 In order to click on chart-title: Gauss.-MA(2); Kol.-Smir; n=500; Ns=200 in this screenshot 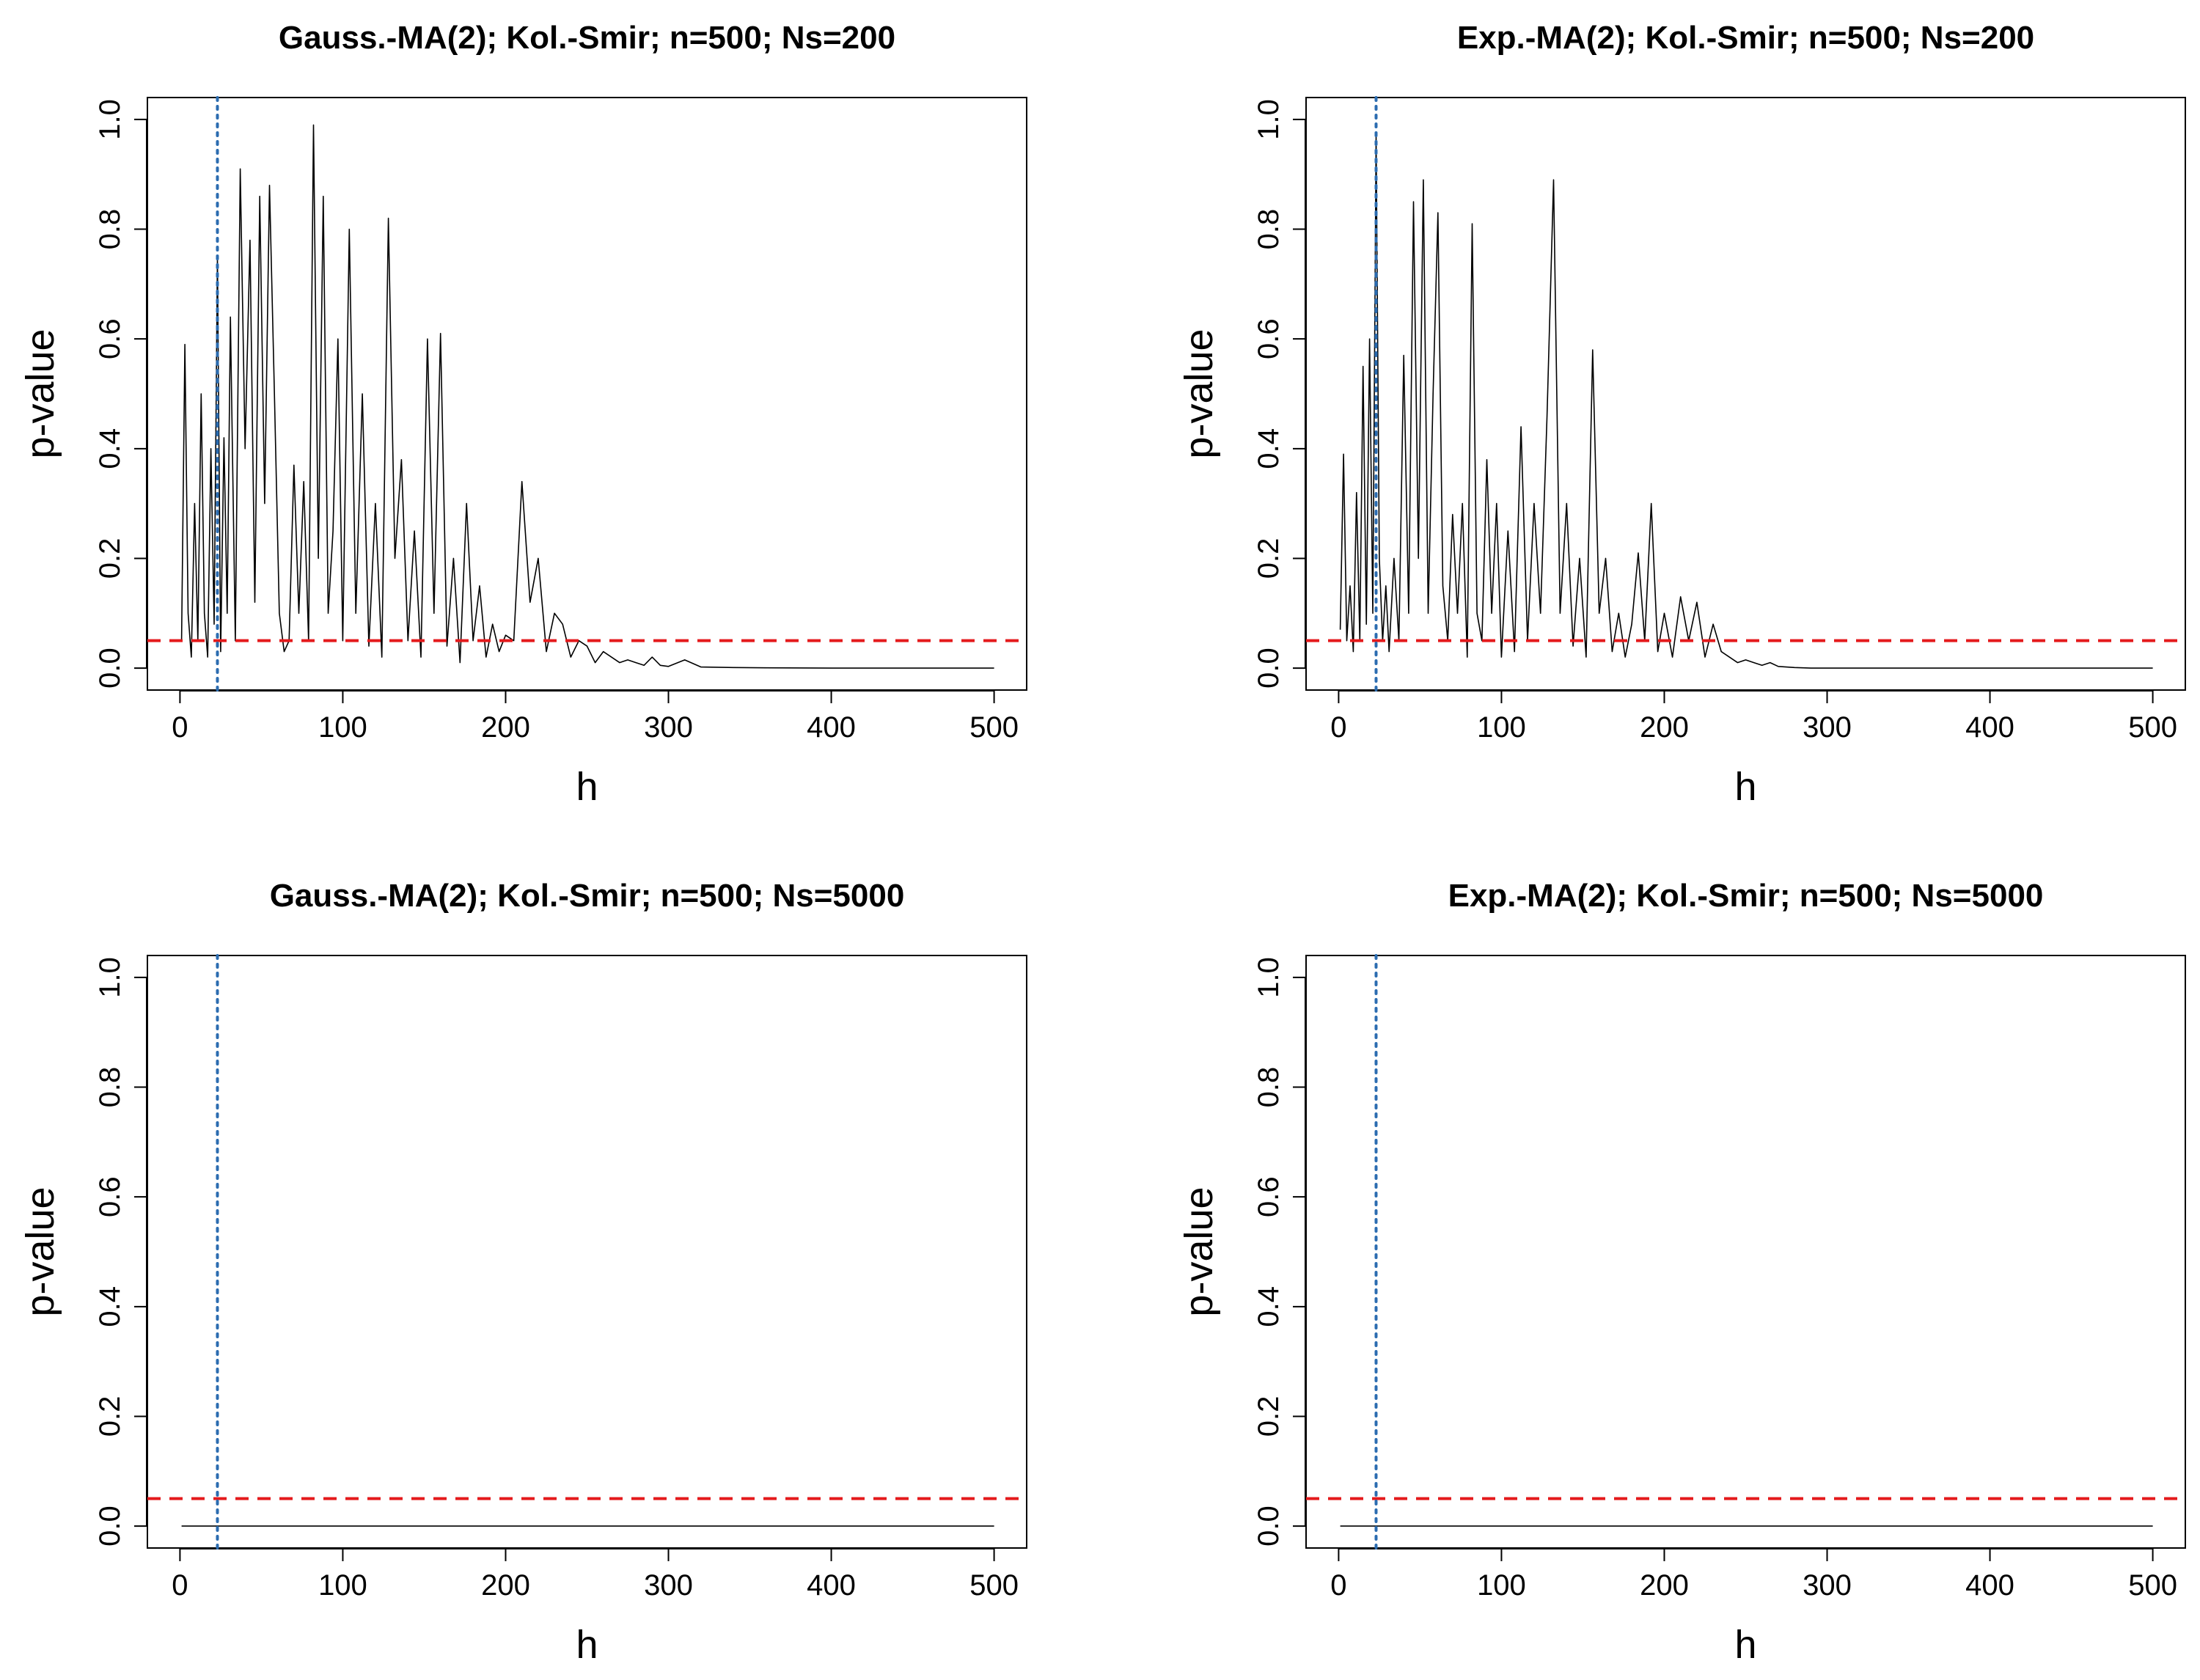, I will do `click(587, 38)`.